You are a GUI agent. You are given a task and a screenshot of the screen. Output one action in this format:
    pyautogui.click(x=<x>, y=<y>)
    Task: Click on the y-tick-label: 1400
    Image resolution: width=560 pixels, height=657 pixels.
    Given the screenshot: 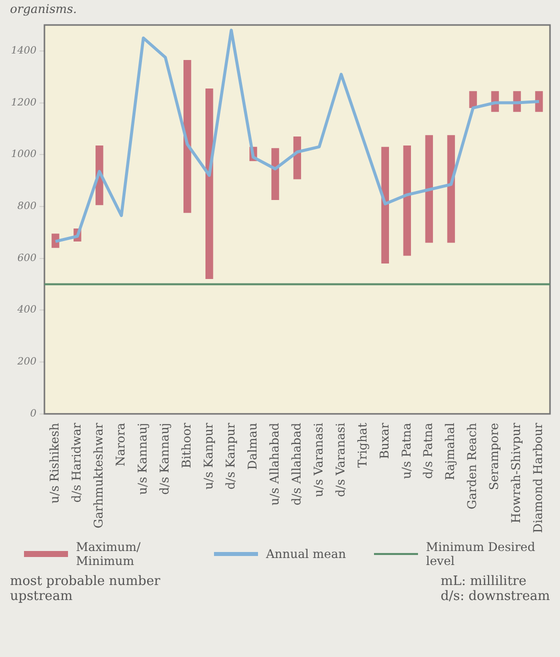 What is the action you would take?
    pyautogui.click(x=24, y=51)
    